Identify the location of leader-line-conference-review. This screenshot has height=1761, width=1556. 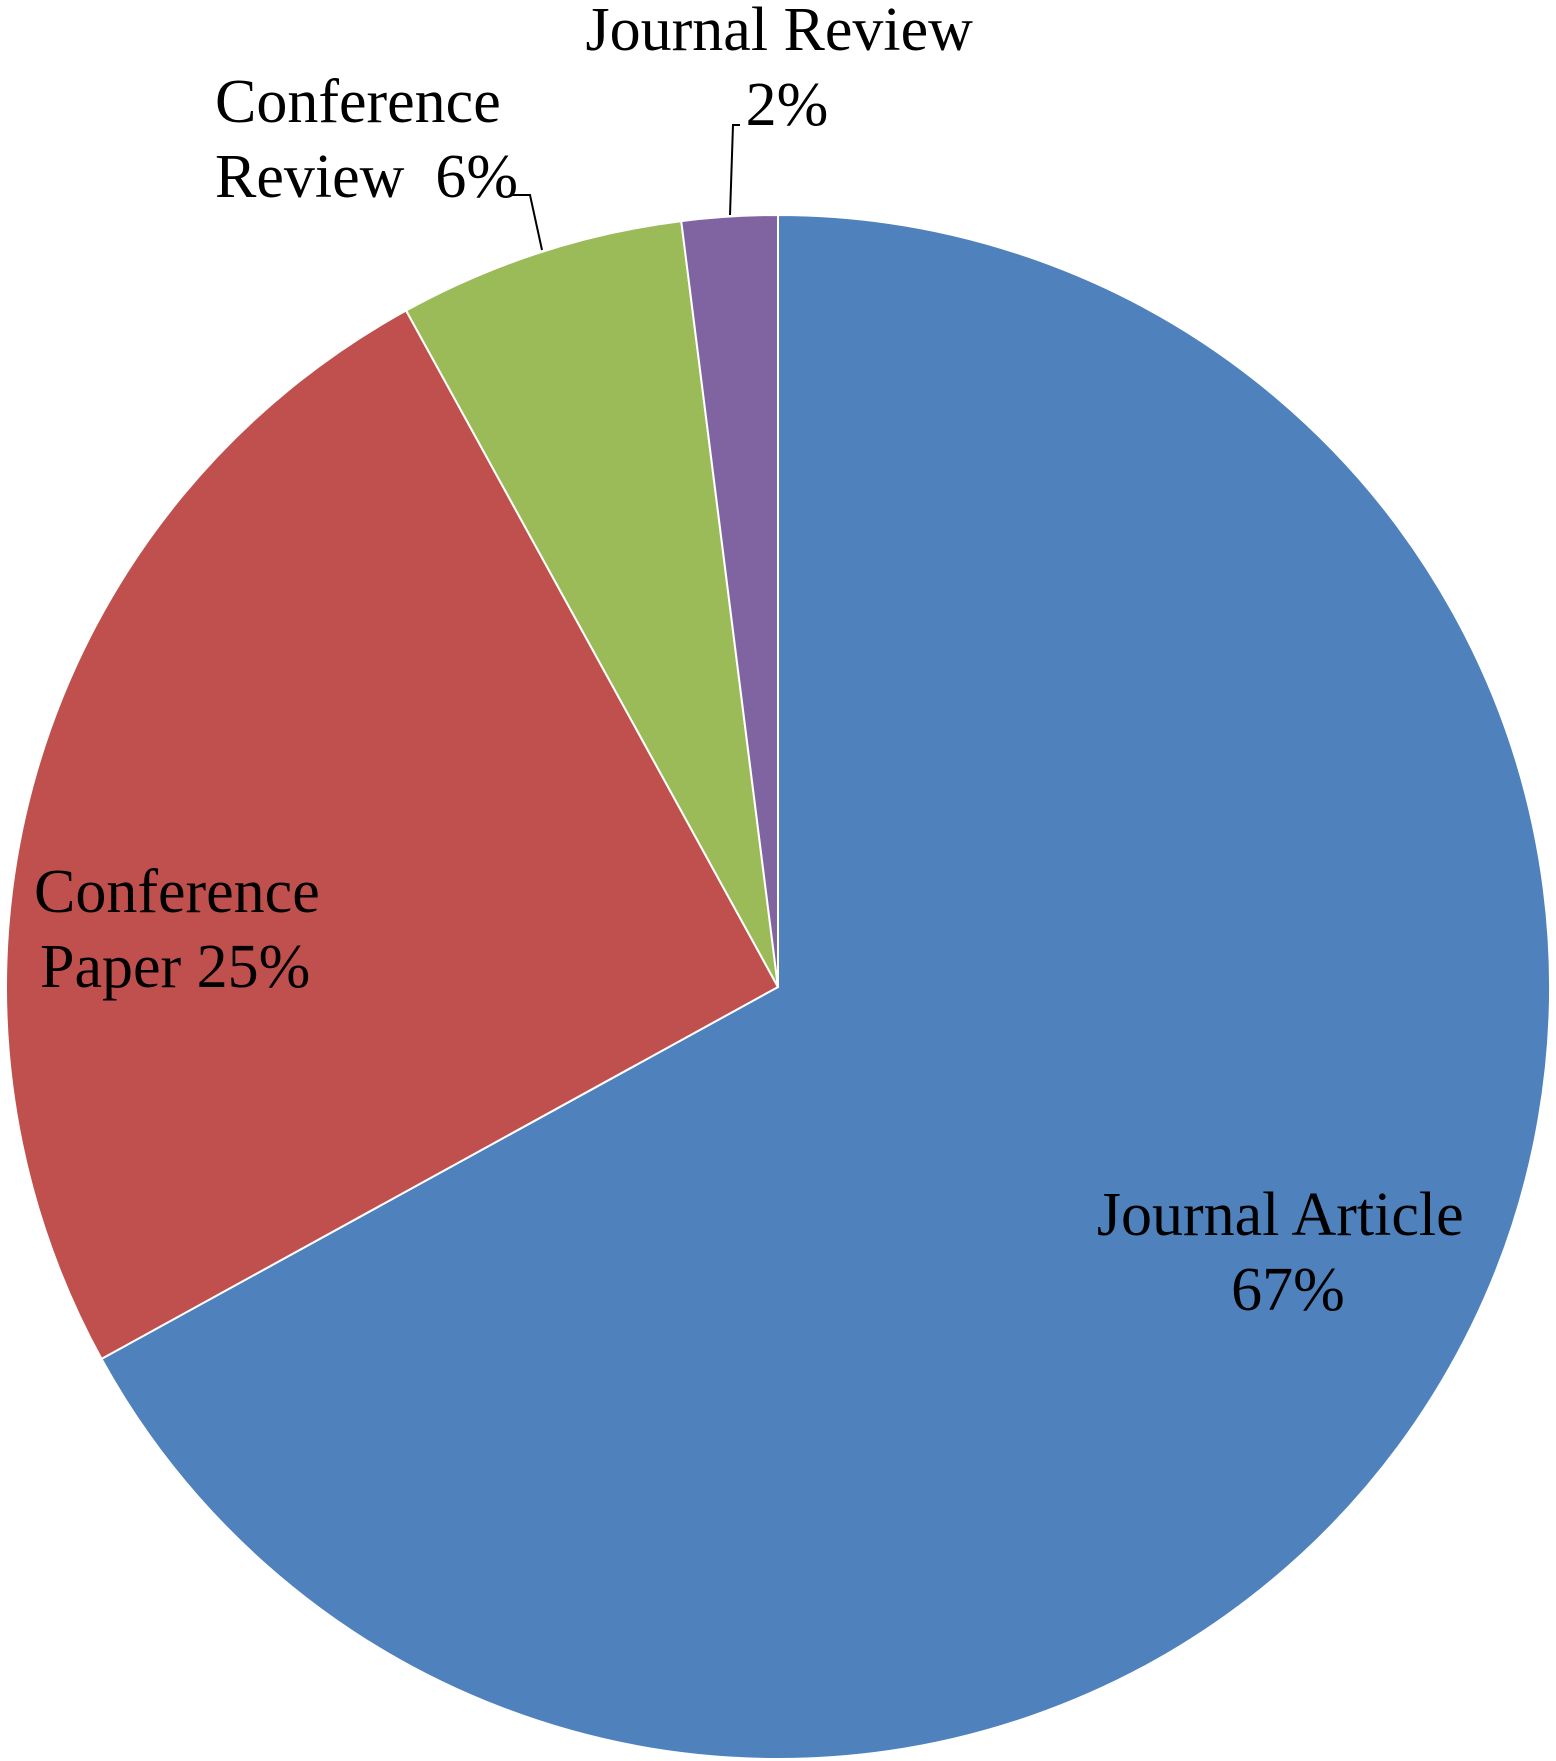
(527, 222).